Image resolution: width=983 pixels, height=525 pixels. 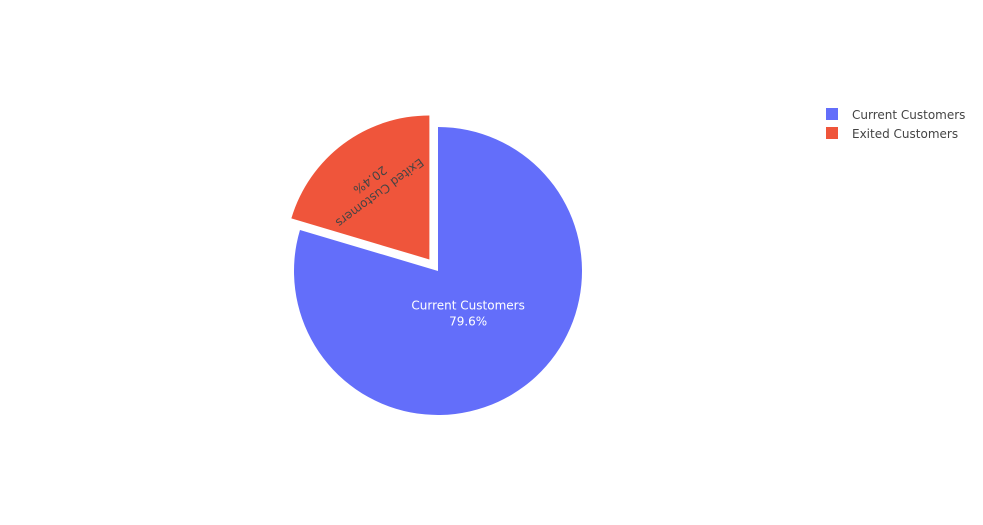 What do you see at coordinates (467, 313) in the screenshot?
I see `pie-label-current-customers: Current Customers 79.6%` at bounding box center [467, 313].